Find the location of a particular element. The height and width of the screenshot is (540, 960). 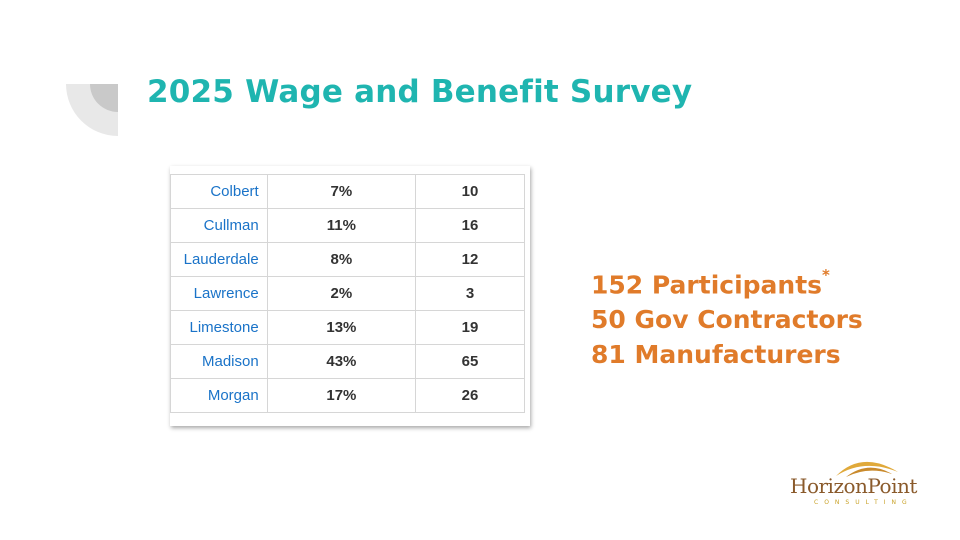

cell-percent: 43% is located at coordinates (341, 361).